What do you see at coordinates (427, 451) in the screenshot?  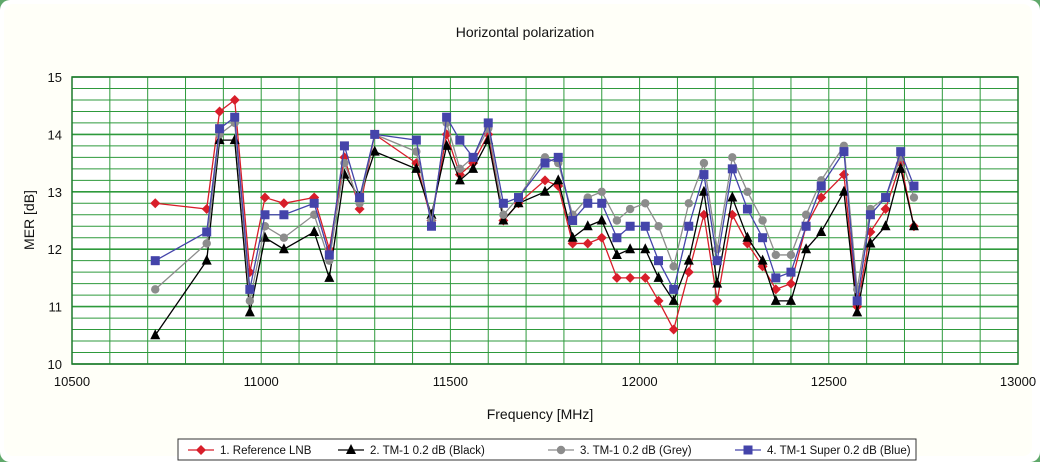 I see `legend-label: 2. TM-1 0.2 dB (Black)` at bounding box center [427, 451].